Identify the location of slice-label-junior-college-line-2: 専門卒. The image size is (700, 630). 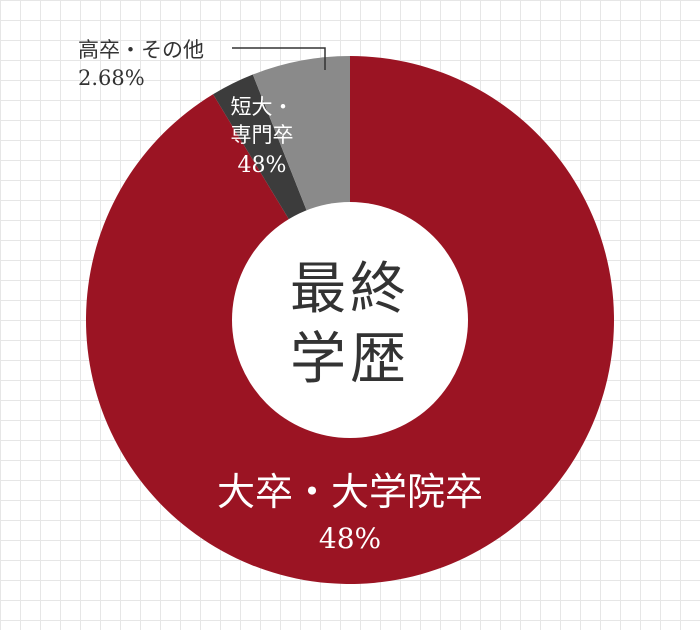
(262, 135).